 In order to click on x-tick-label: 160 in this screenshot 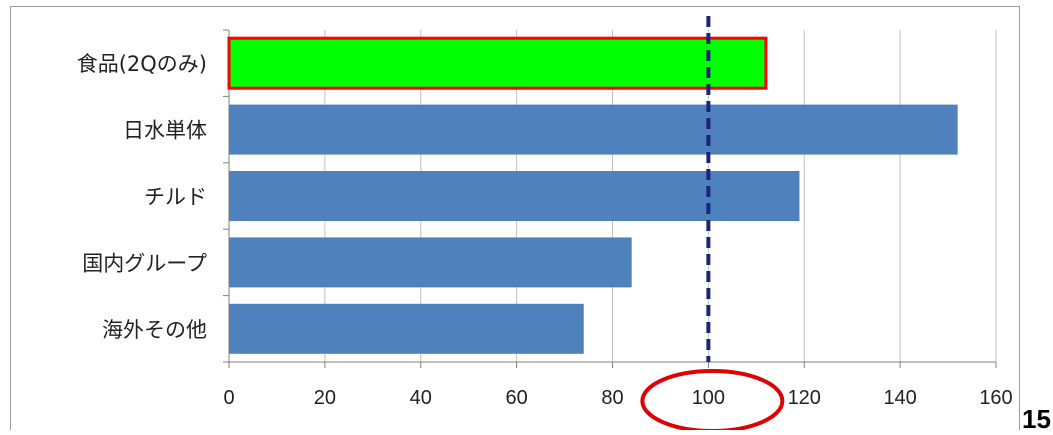, I will do `click(995, 398)`.